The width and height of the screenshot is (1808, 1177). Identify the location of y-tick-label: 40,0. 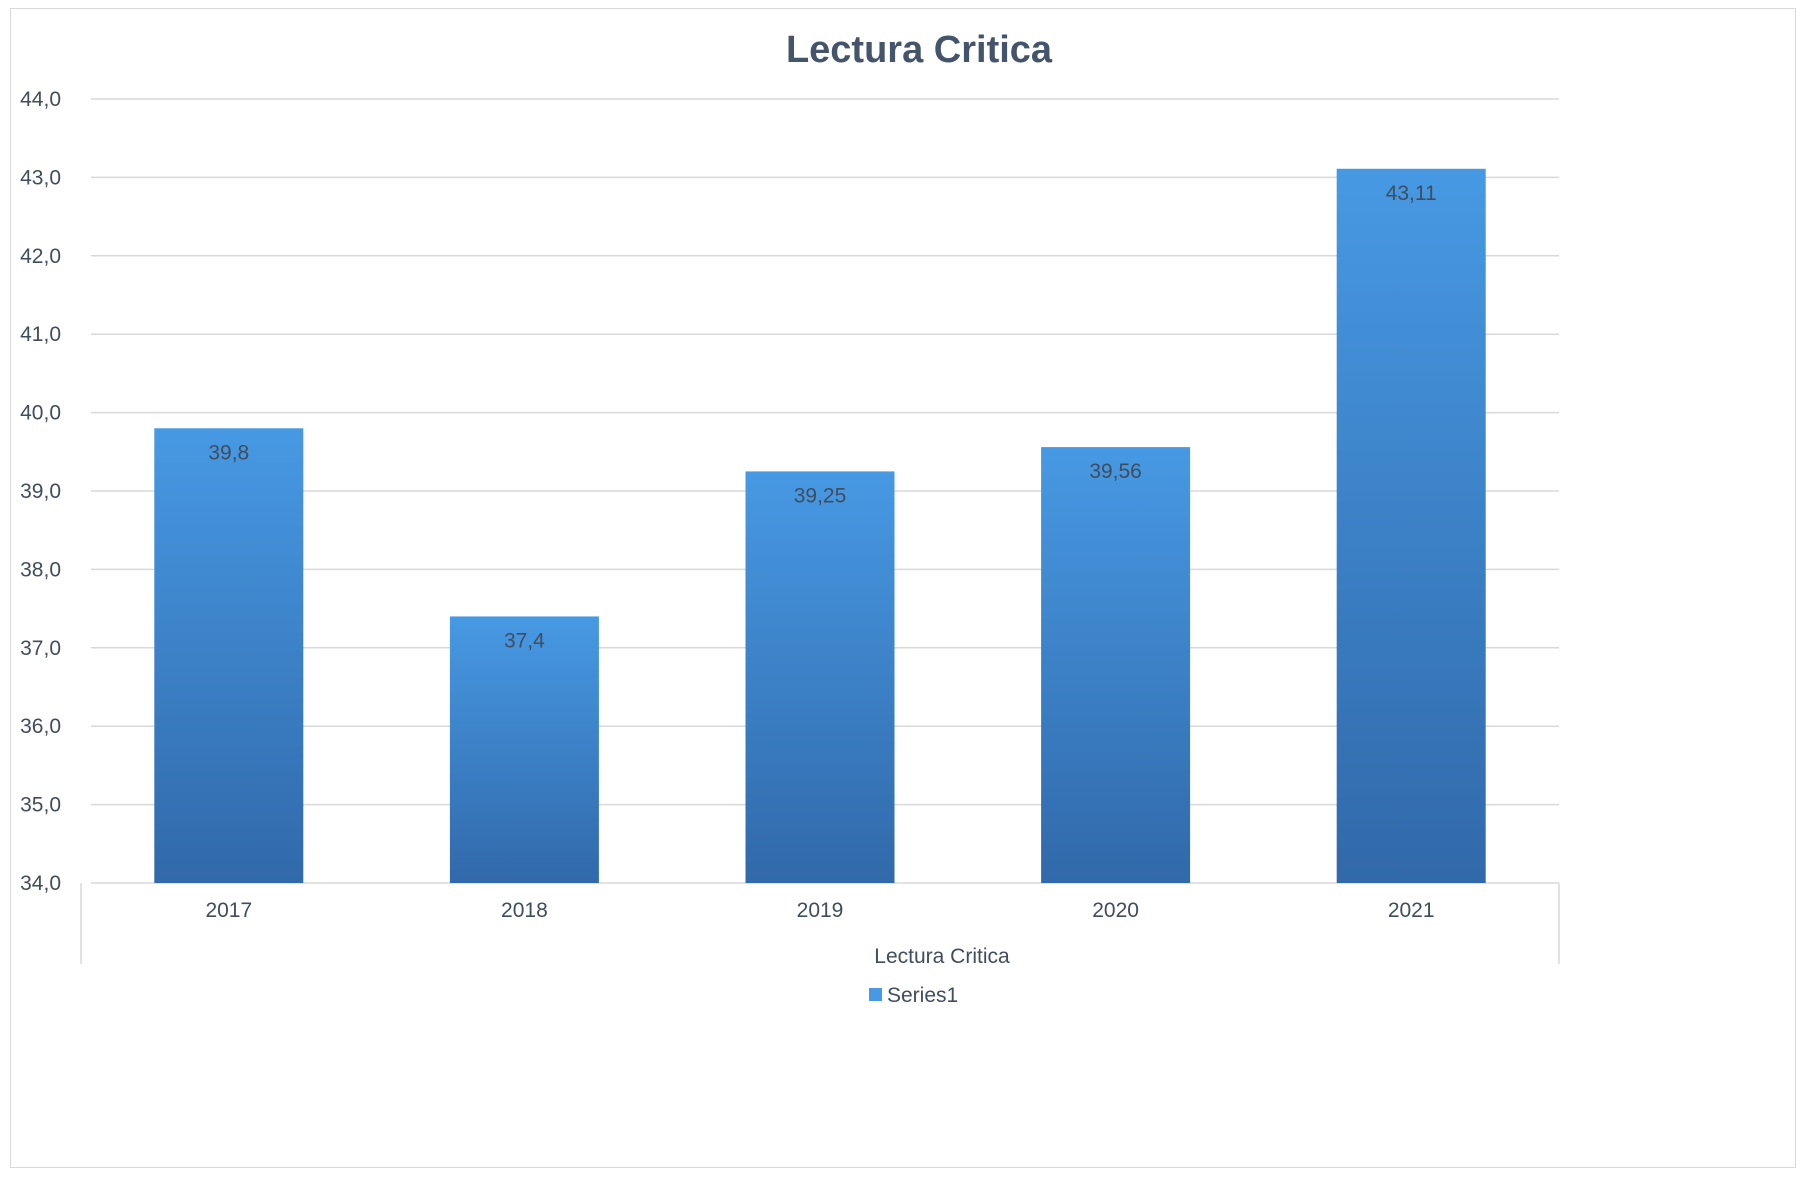
(40, 413).